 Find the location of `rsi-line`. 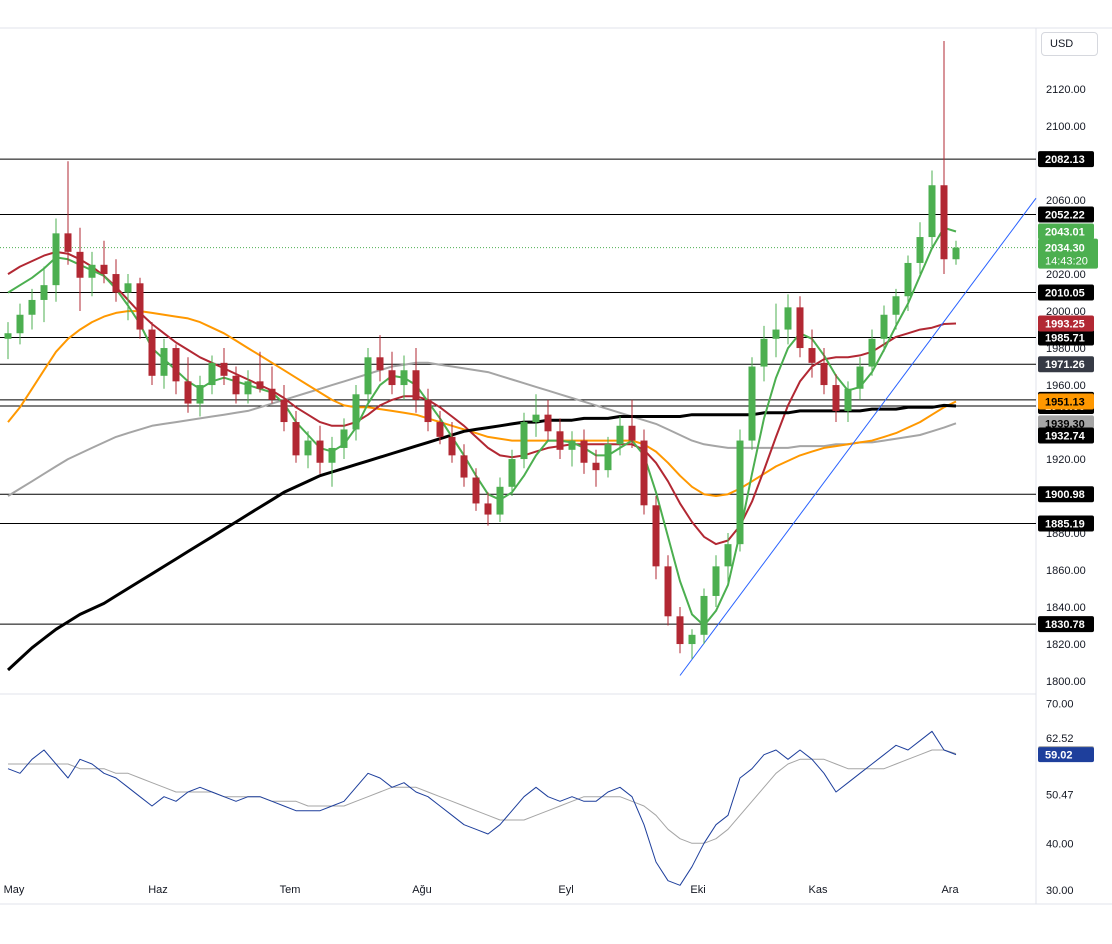

rsi-line is located at coordinates (482, 808).